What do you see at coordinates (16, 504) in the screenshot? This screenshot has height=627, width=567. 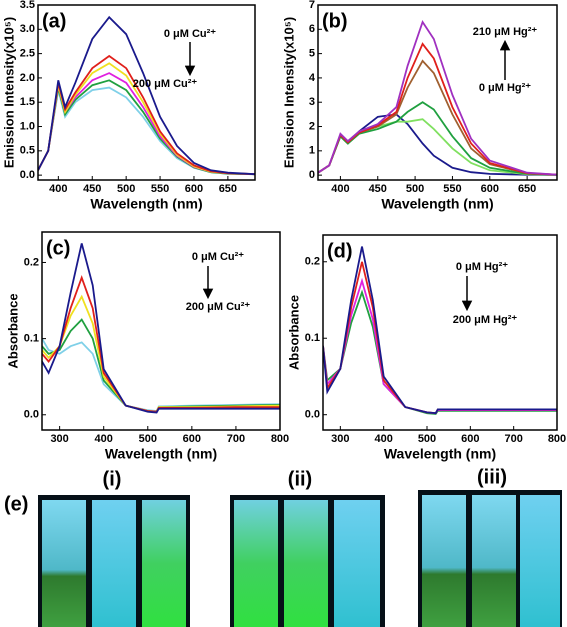 I see `panel-label: (e)` at bounding box center [16, 504].